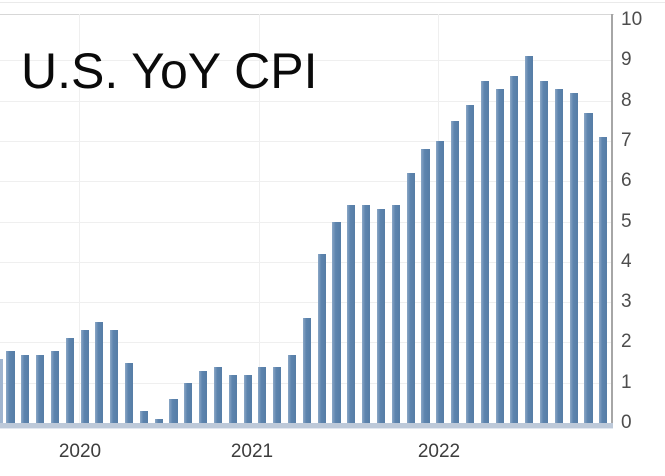 This screenshot has height=476, width=665. Describe the element at coordinates (626, 261) in the screenshot. I see `y-tick-label: 4` at that location.